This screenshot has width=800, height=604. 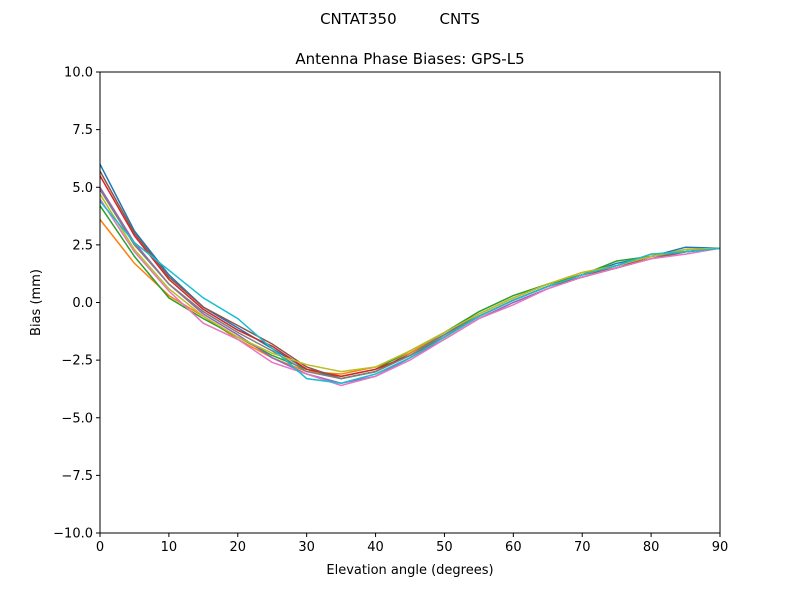 I want to click on x-tick-label: 70, so click(x=582, y=547).